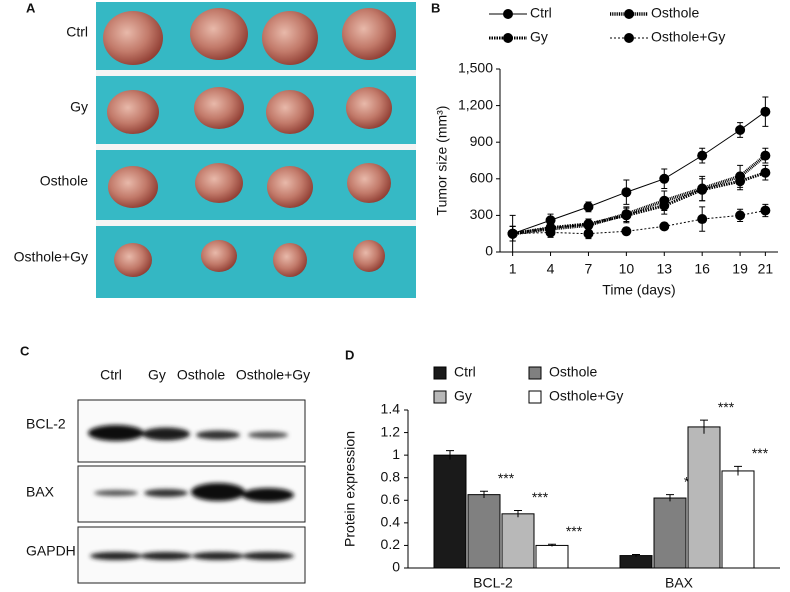  Describe the element at coordinates (396, 454) in the screenshot. I see `y-tick-label: 1` at that location.